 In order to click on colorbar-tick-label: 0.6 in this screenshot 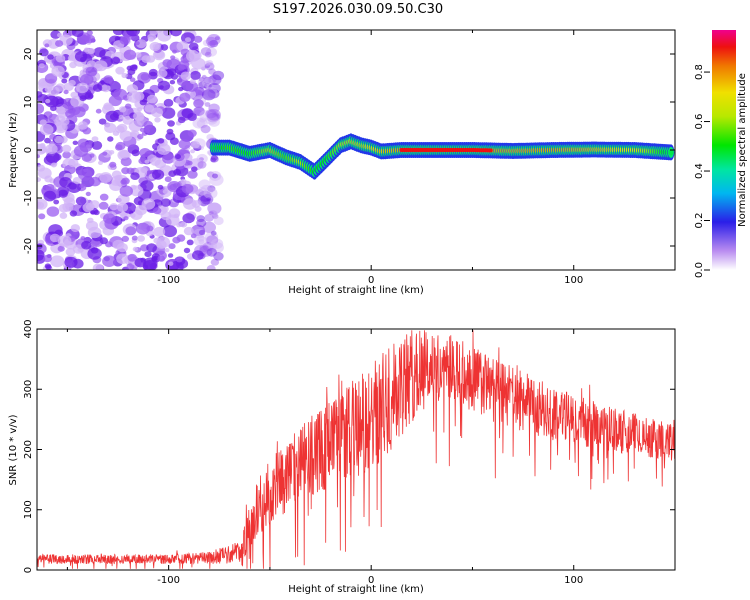, I will do `click(699, 122)`.